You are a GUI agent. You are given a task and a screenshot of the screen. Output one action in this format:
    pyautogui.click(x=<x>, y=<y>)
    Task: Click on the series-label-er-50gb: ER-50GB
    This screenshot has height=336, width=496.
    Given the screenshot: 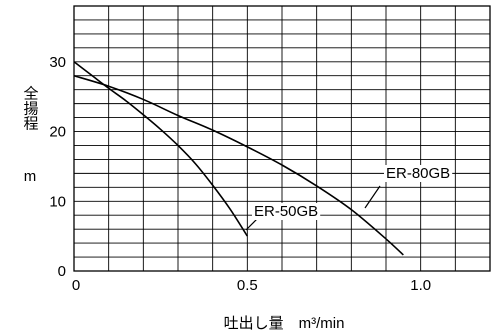 What is the action you would take?
    pyautogui.click(x=286, y=211)
    